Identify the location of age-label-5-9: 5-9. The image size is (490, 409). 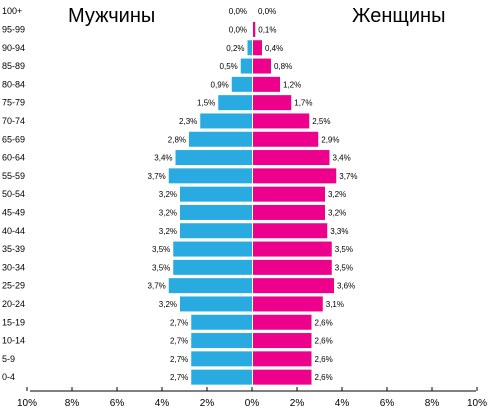
(8, 359).